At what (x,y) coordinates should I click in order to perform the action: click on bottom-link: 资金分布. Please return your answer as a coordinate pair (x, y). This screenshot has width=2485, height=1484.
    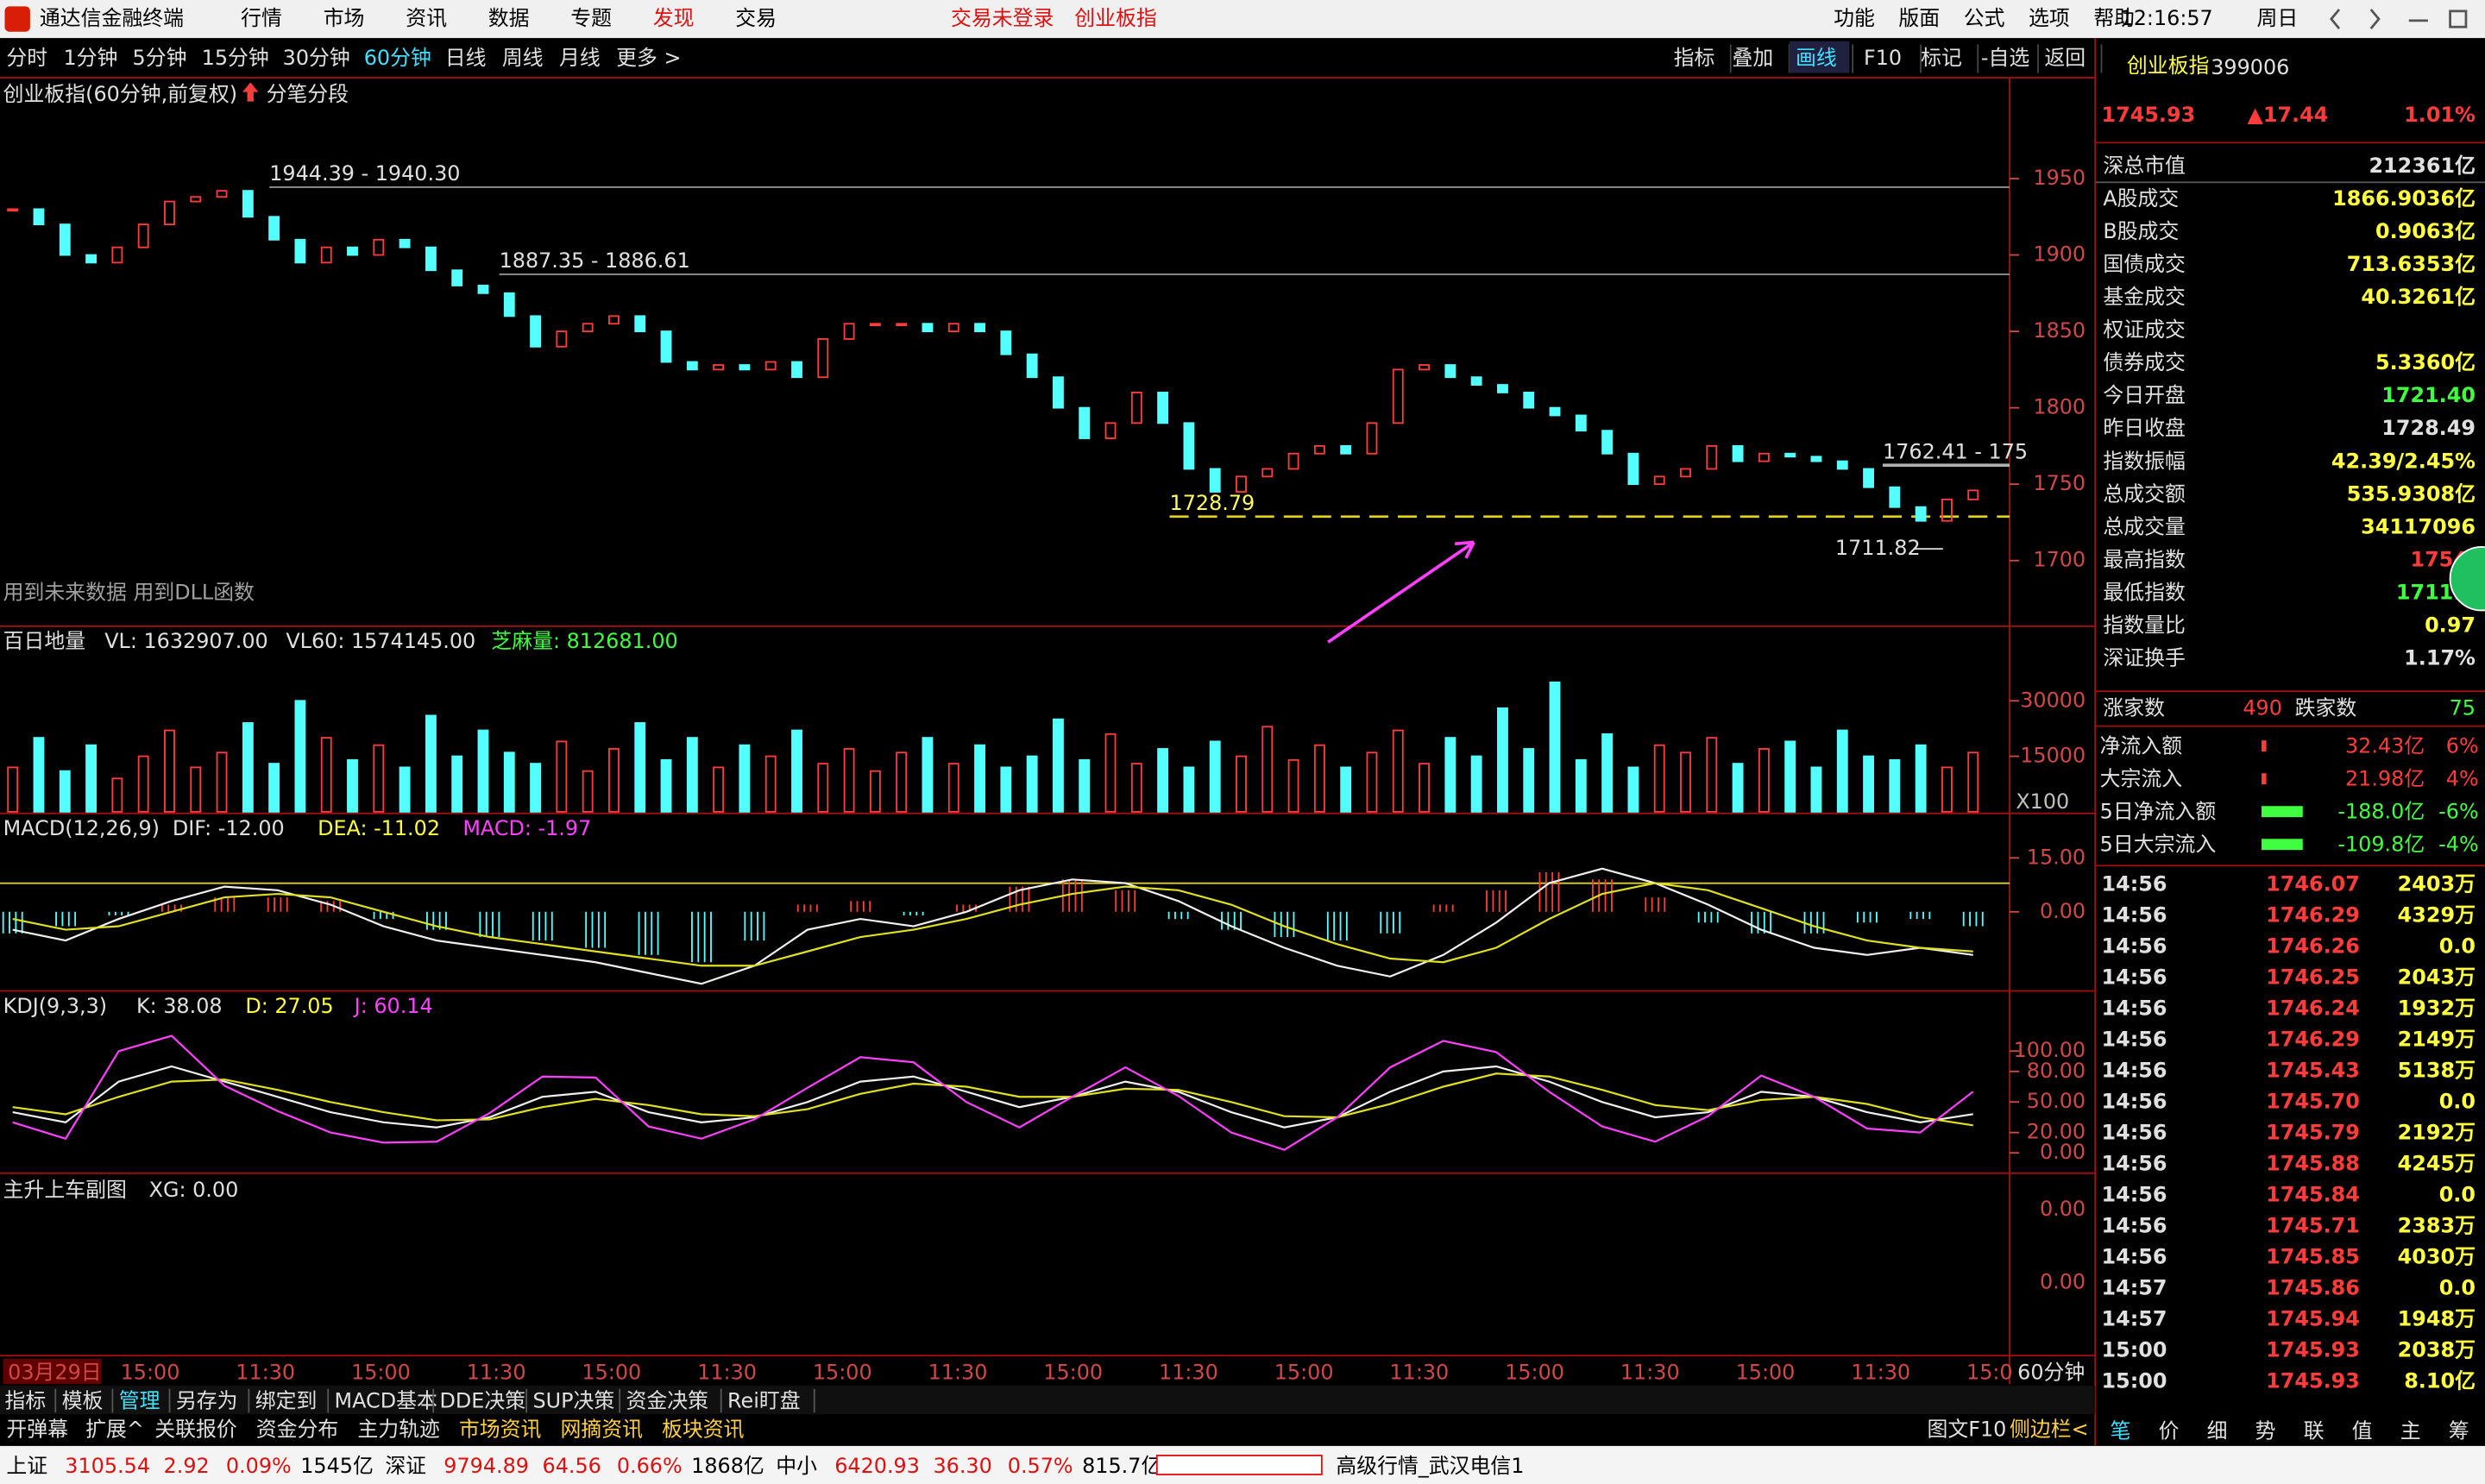
    Looking at the image, I should click on (297, 1430).